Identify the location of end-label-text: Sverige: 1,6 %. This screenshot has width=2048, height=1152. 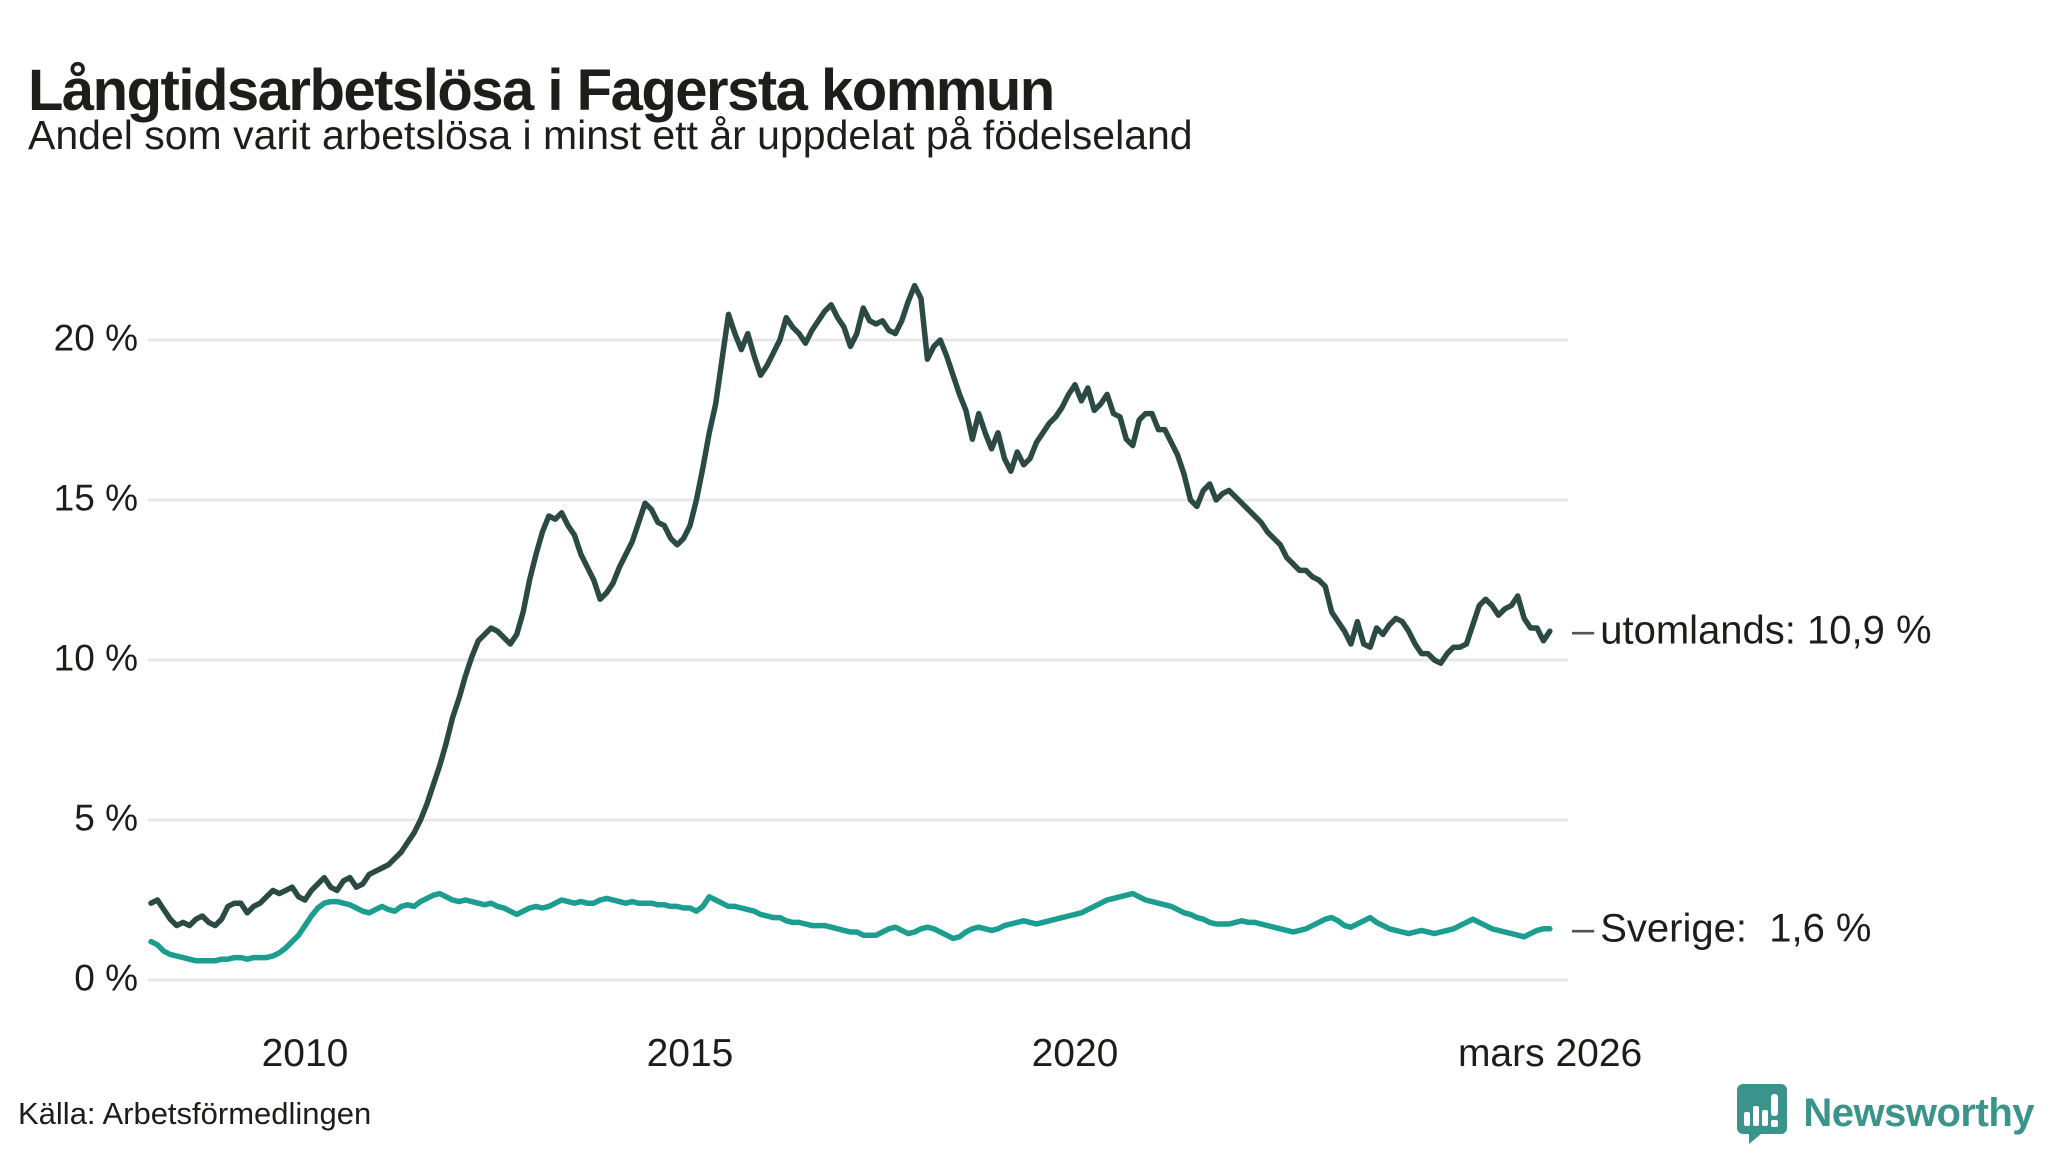
(1736, 928).